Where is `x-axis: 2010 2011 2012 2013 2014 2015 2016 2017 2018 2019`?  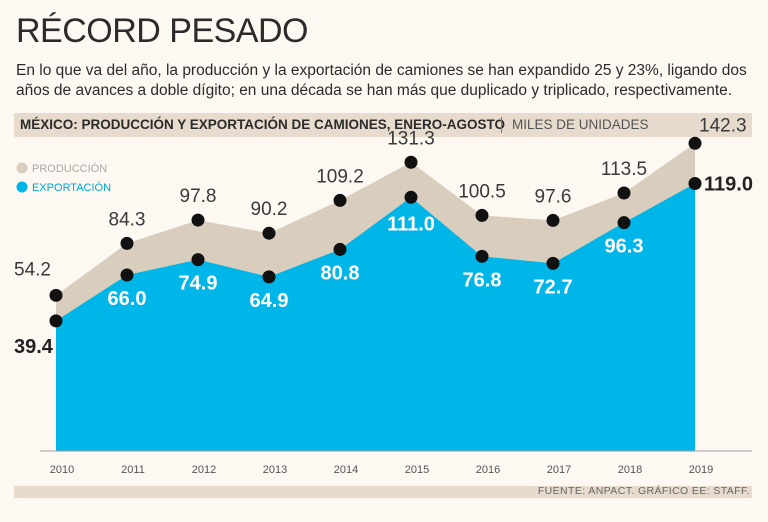 x-axis: 2010 2011 2012 2013 2014 2015 2016 2017 2018 2019 is located at coordinates (396, 463).